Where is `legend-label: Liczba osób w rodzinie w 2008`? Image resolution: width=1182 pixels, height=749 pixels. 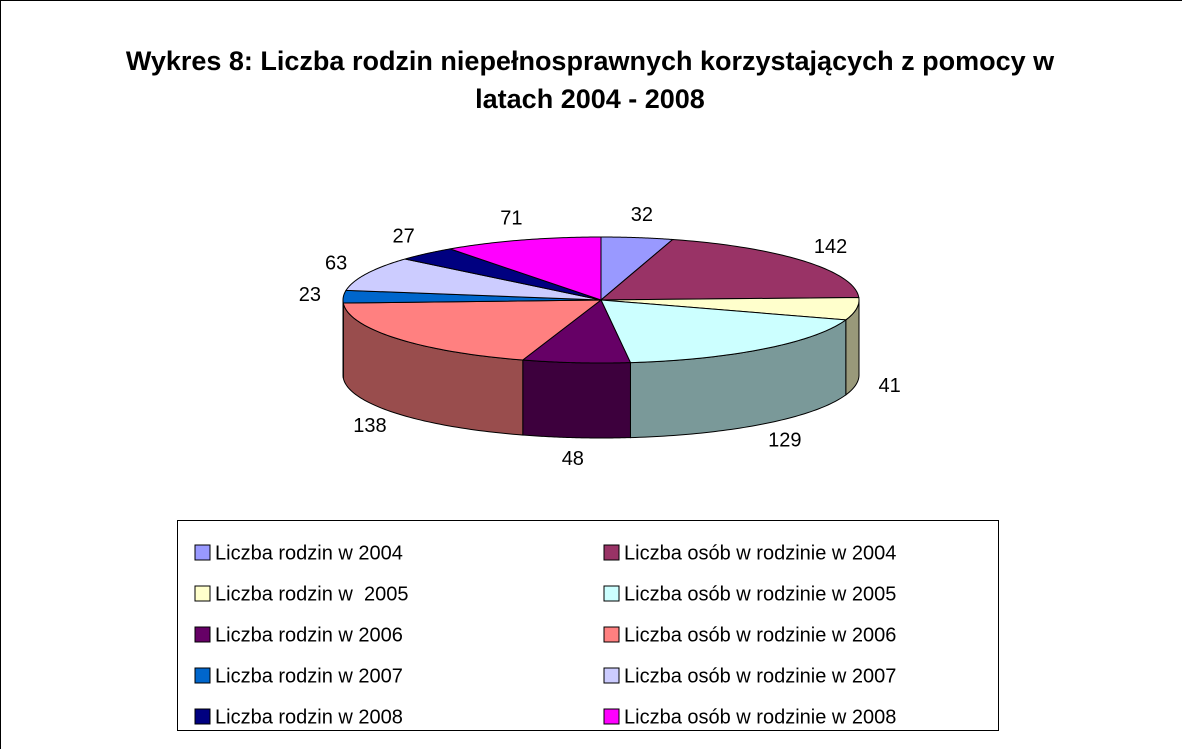
legend-label: Liczba osób w rodzinie w 2008 is located at coordinates (760, 717).